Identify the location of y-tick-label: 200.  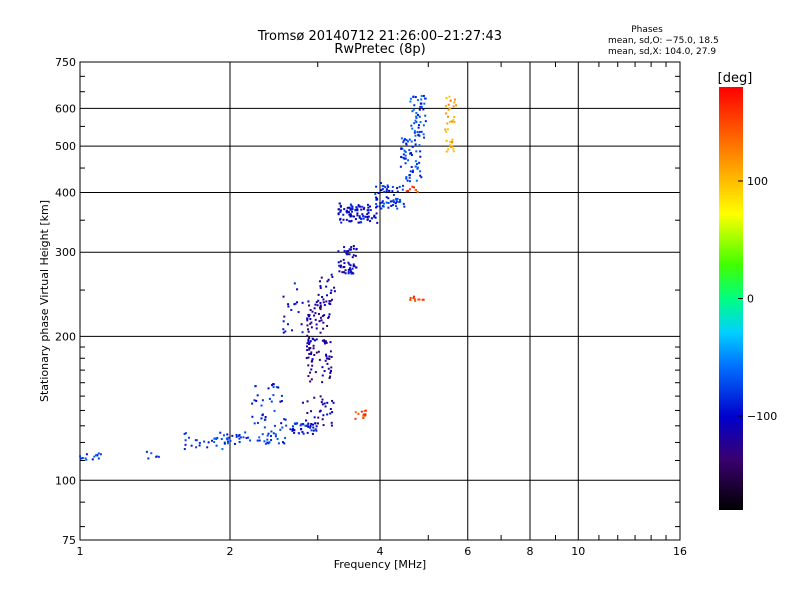
(65, 336).